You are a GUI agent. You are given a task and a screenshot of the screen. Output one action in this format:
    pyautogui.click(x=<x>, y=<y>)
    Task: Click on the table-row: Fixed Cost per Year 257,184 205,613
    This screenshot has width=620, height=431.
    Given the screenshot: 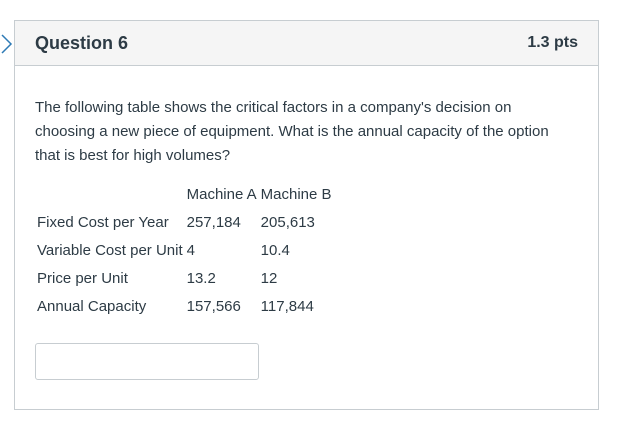 What is the action you would take?
    pyautogui.click(x=184, y=222)
    